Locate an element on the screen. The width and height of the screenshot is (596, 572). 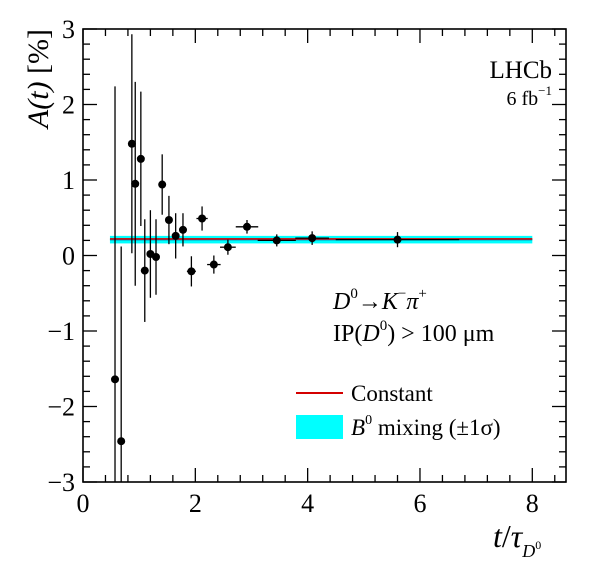
y-axis-label: A(t) [%] is located at coordinates (38, 79).